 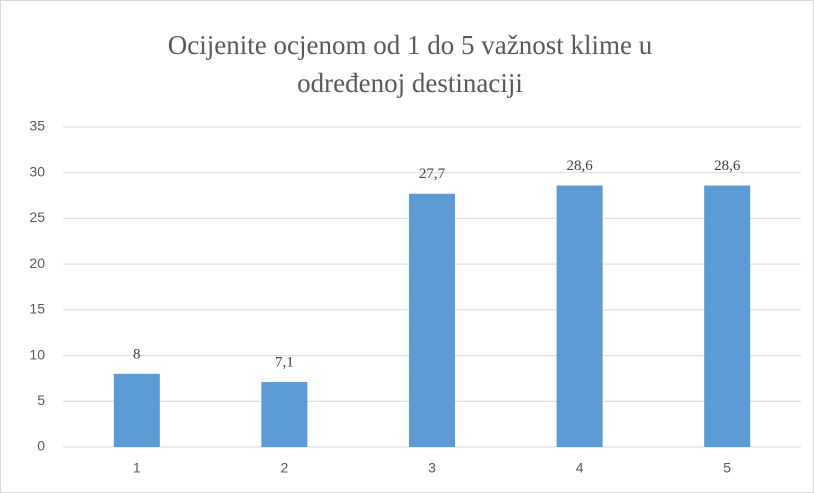 What do you see at coordinates (37, 263) in the screenshot?
I see `y-tick-label: 20` at bounding box center [37, 263].